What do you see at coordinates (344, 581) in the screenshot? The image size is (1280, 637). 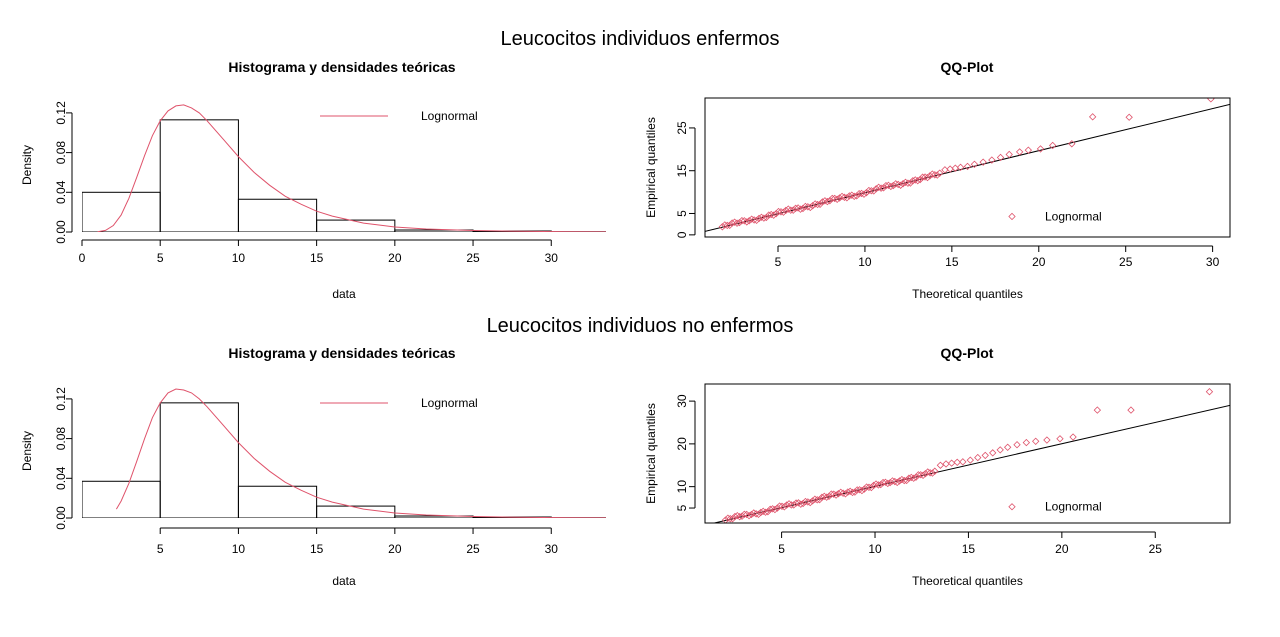 I see `x-axis-label: data` at bounding box center [344, 581].